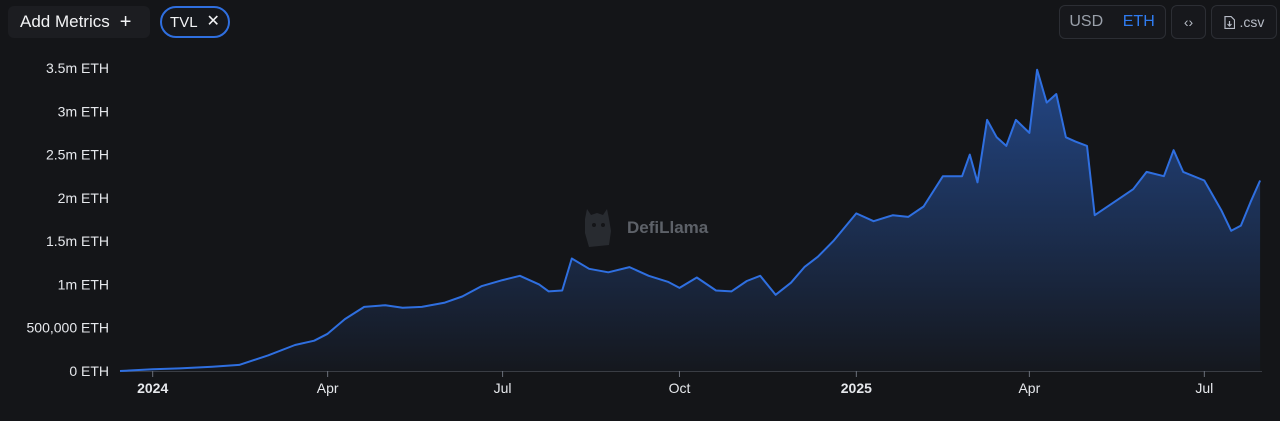  Describe the element at coordinates (213, 21) in the screenshot. I see `close-icon: ✕` at that location.